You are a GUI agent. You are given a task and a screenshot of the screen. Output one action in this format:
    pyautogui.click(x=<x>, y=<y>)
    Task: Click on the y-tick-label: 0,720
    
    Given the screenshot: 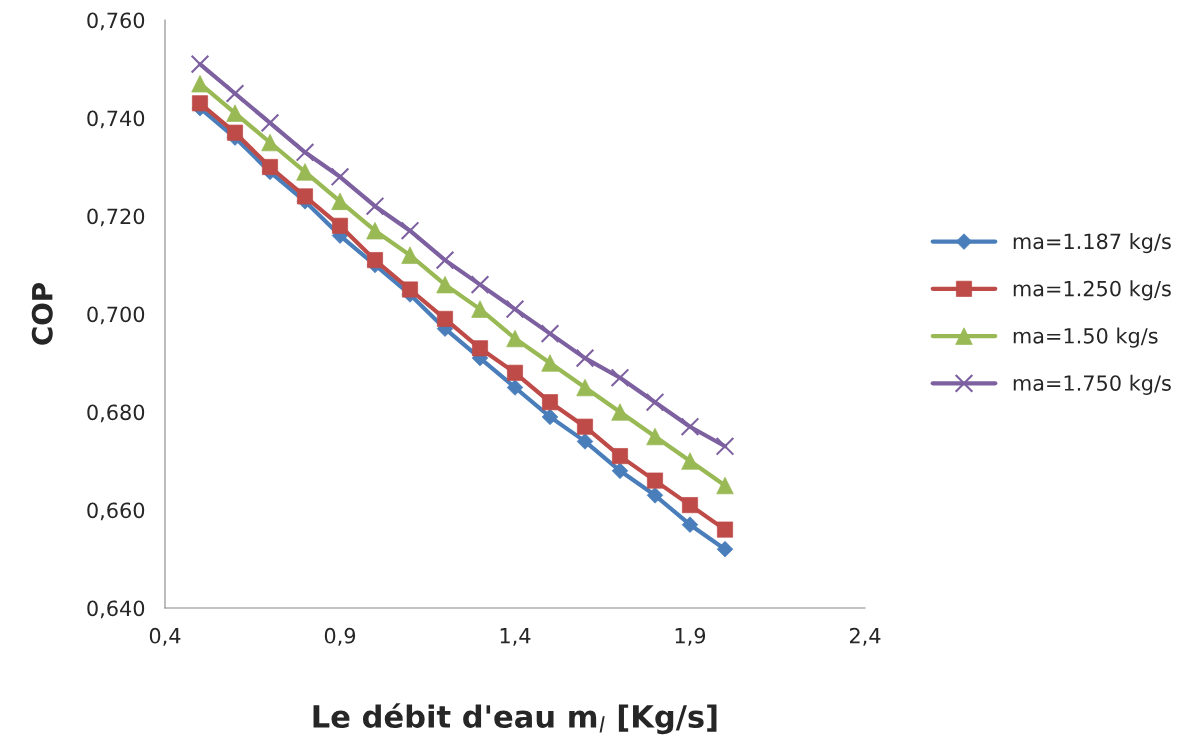 What is the action you would take?
    pyautogui.click(x=116, y=217)
    